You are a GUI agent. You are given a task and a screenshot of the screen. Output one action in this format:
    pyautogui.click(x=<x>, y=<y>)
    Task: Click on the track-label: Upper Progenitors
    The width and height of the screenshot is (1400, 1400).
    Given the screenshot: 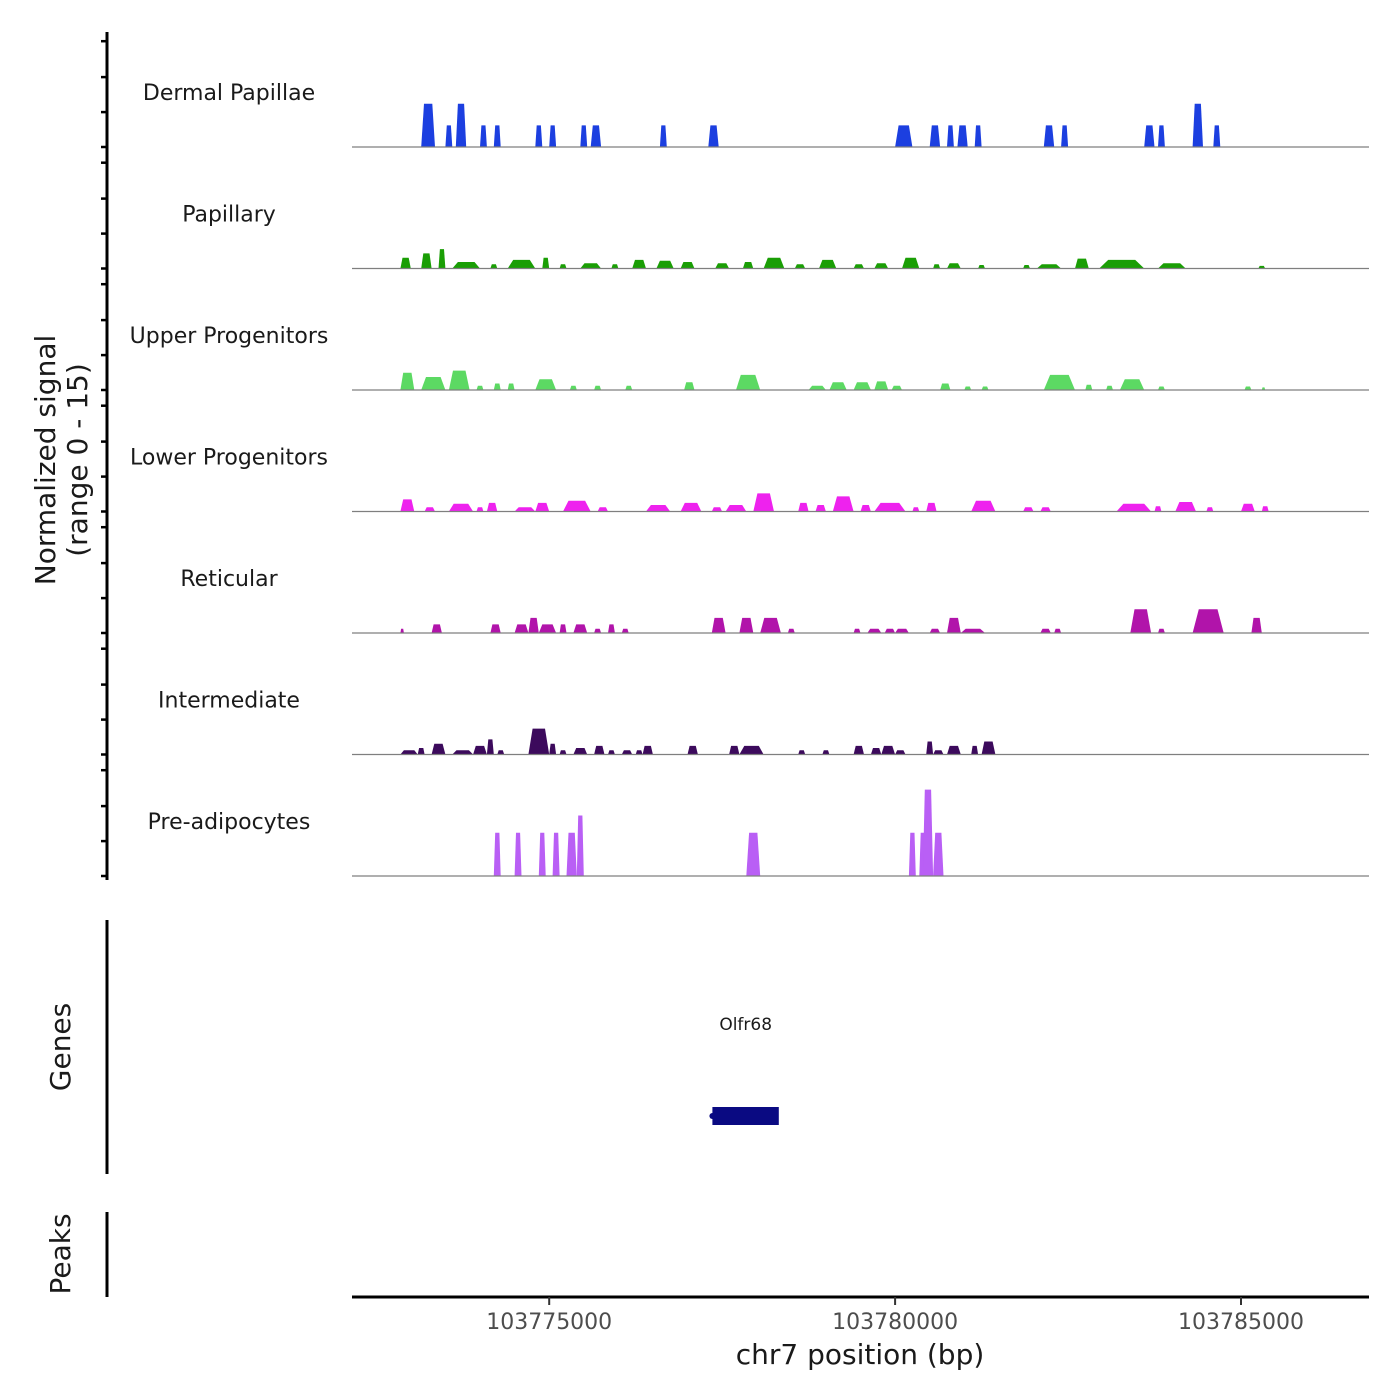 What is the action you would take?
    pyautogui.click(x=229, y=336)
    